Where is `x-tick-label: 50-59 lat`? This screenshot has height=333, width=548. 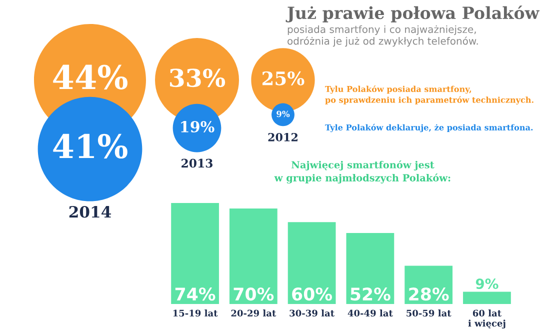 x-tick-label: 50-59 lat is located at coordinates (429, 313).